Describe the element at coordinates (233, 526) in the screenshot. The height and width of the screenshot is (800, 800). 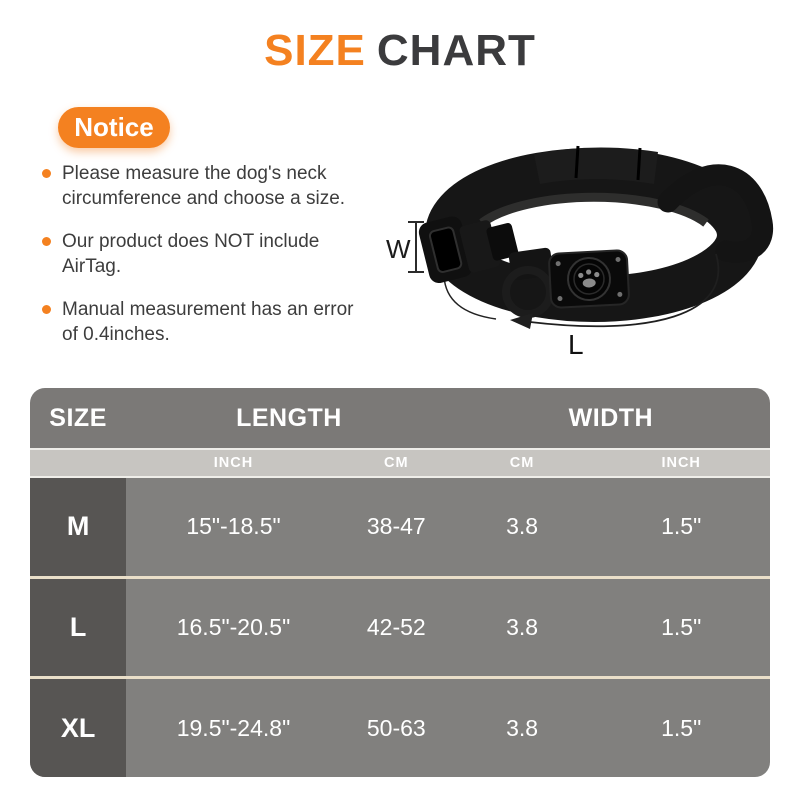
I see `length-inch-cell: 15"-18.5"` at that location.